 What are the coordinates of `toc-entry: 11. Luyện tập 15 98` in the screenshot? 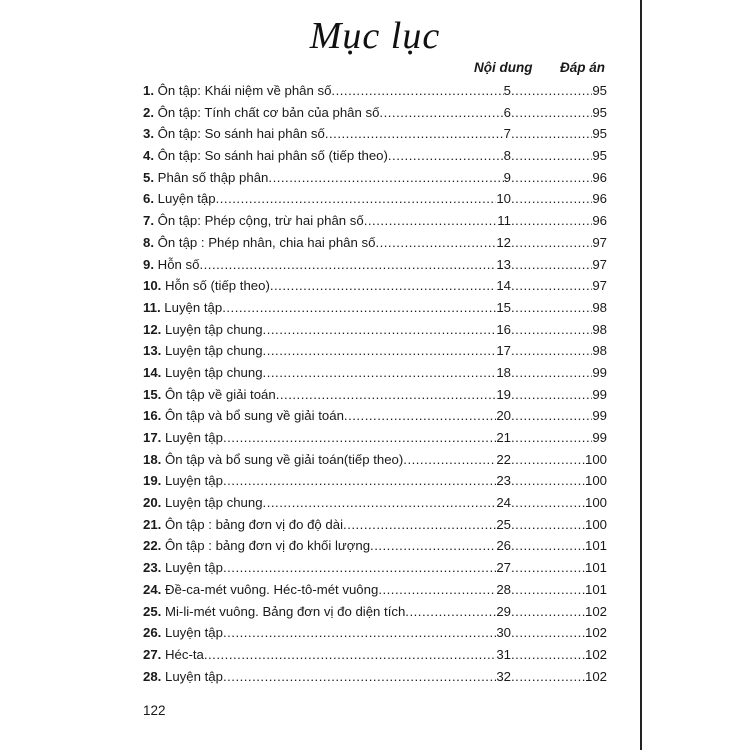 It's located at (375, 308).